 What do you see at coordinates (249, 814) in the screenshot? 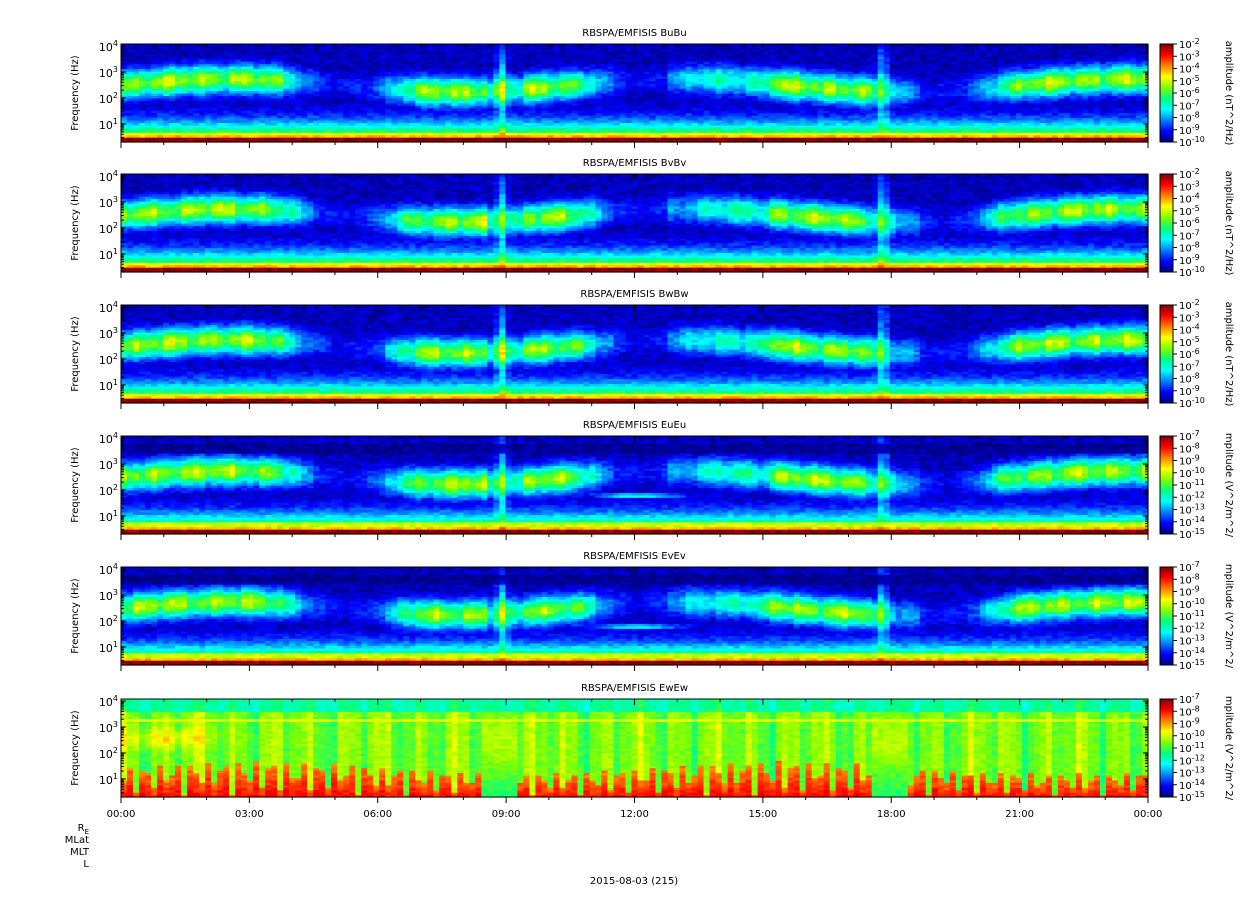
I see `x-tick-label: 03:00` at bounding box center [249, 814].